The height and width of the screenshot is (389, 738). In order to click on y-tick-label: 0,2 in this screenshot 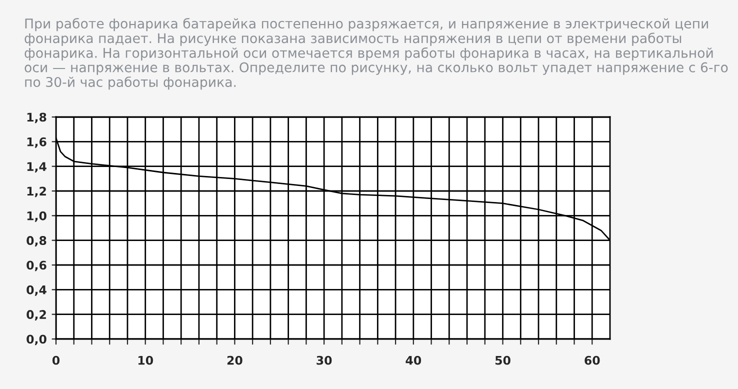, I will do `click(36, 315)`.